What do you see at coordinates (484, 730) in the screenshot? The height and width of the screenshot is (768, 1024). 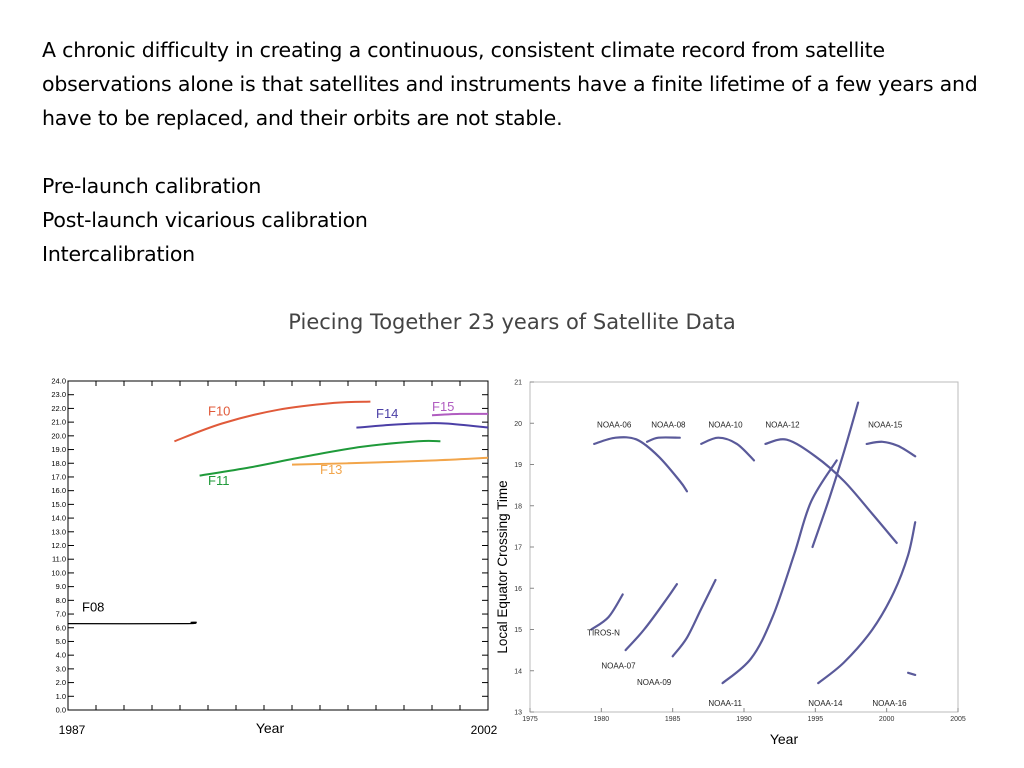 I see `x-tick-label: 2002` at bounding box center [484, 730].